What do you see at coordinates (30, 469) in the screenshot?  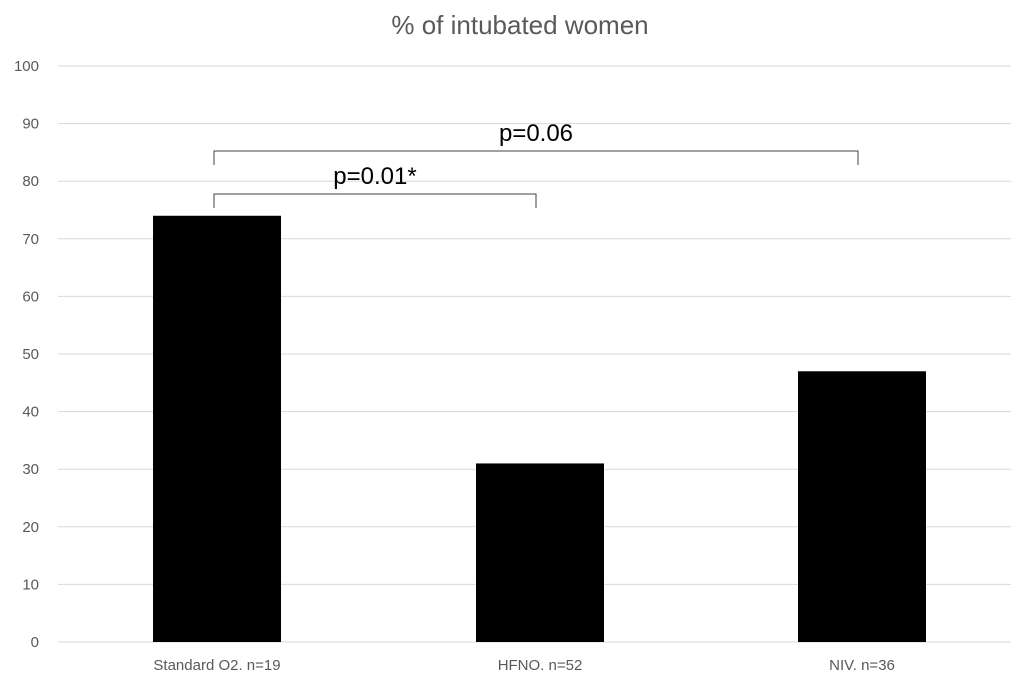 I see `y-tick-label: 30` at bounding box center [30, 469].